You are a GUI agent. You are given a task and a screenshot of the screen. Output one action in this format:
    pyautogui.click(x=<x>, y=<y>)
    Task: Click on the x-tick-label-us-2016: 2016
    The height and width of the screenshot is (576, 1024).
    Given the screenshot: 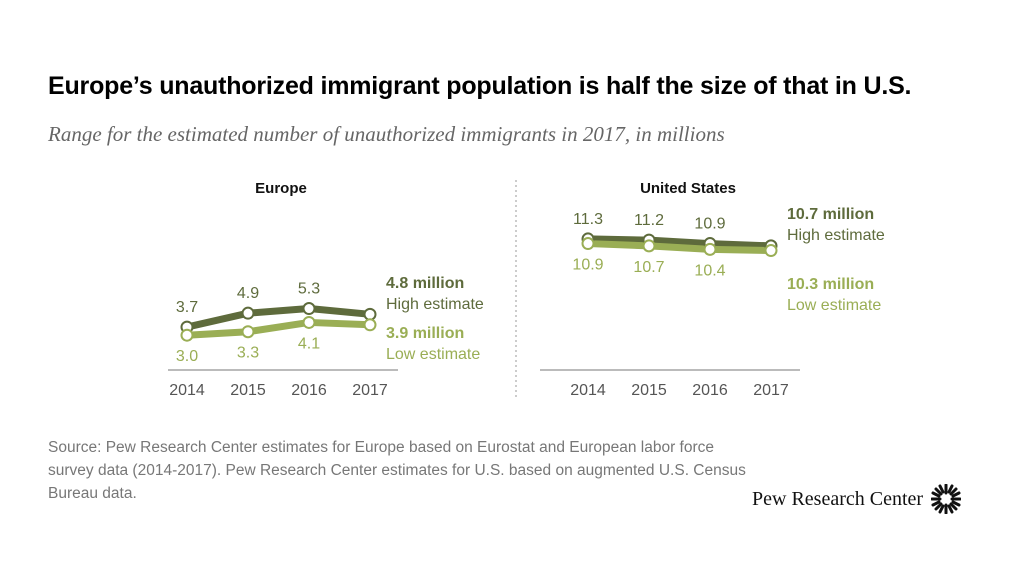 What is the action you would take?
    pyautogui.click(x=710, y=390)
    